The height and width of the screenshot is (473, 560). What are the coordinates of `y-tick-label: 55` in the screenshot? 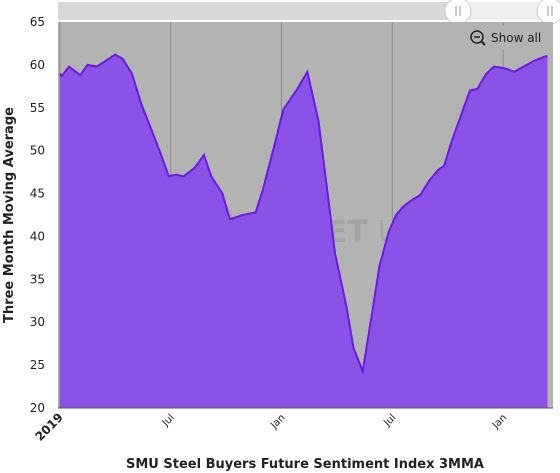 It's located at (37, 108).